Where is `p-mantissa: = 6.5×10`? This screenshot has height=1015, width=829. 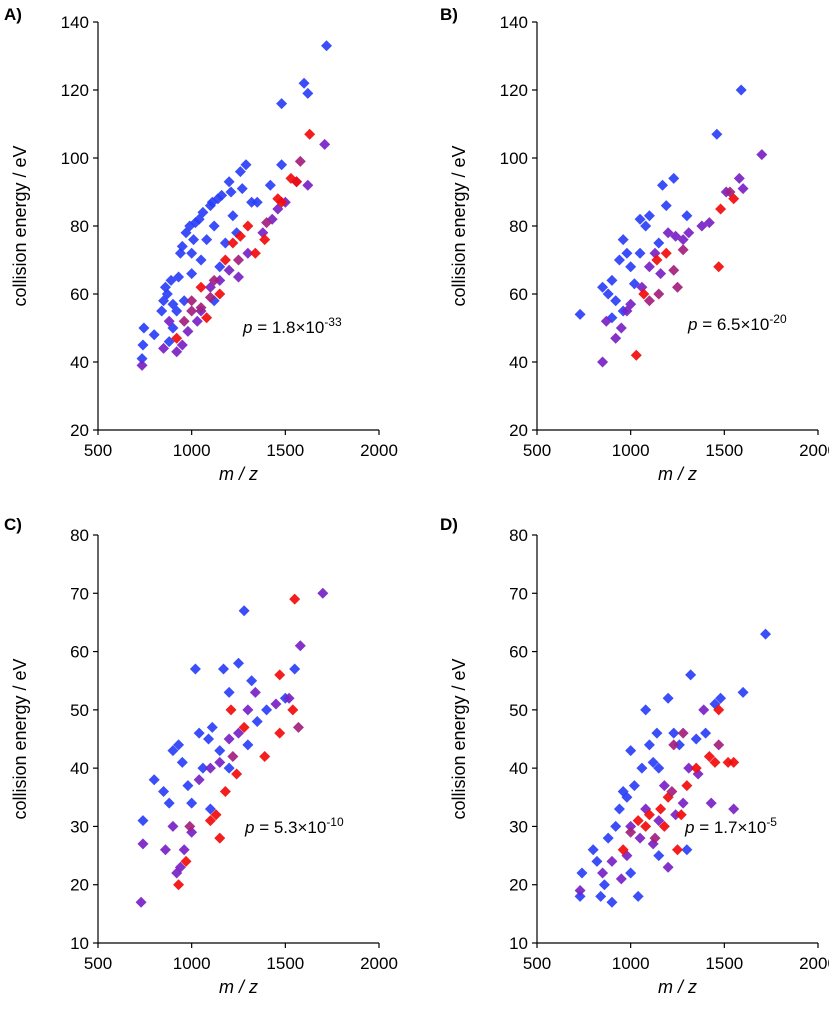 p-mantissa: = 6.5×10 is located at coordinates (733, 324).